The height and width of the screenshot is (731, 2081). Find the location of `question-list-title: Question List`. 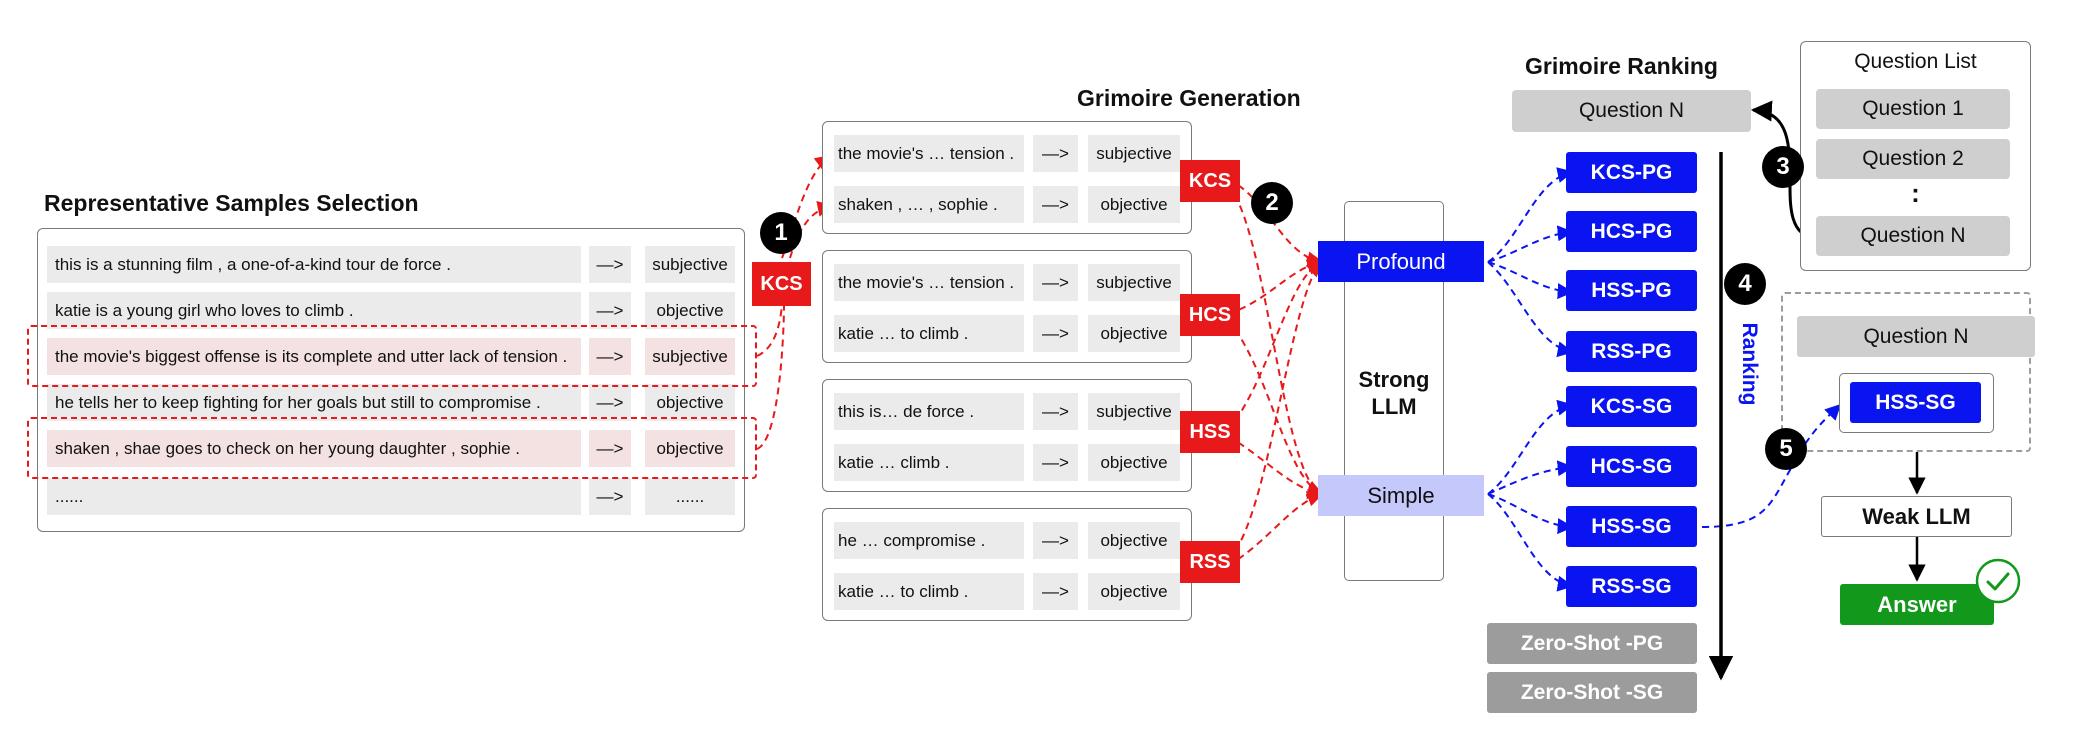

question-list-title: Question List is located at coordinates (1915, 61).